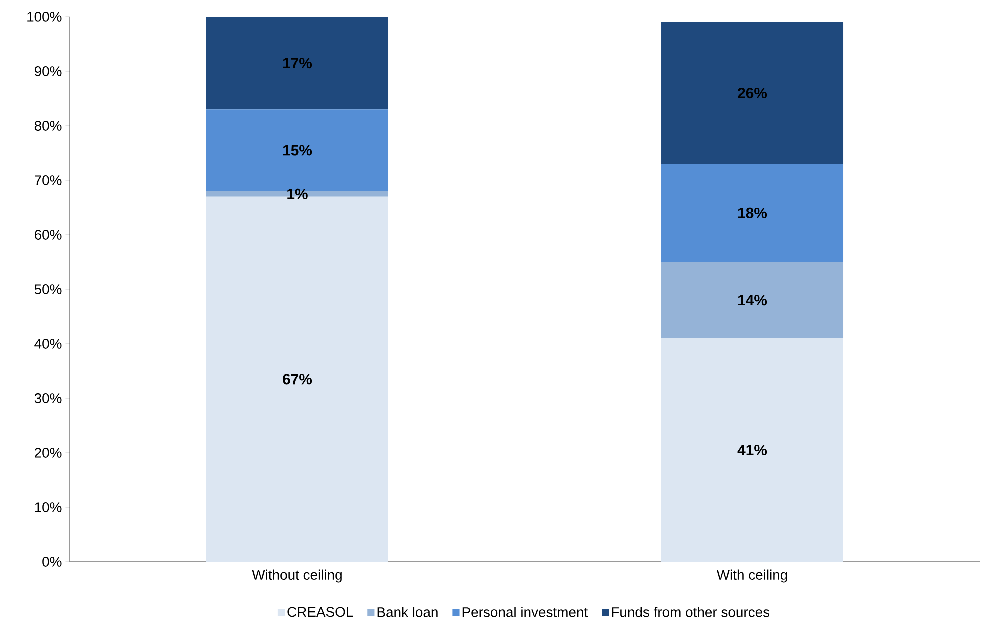 The width and height of the screenshot is (997, 640). What do you see at coordinates (752, 576) in the screenshot?
I see `x-tick-label: With ceiling` at bounding box center [752, 576].